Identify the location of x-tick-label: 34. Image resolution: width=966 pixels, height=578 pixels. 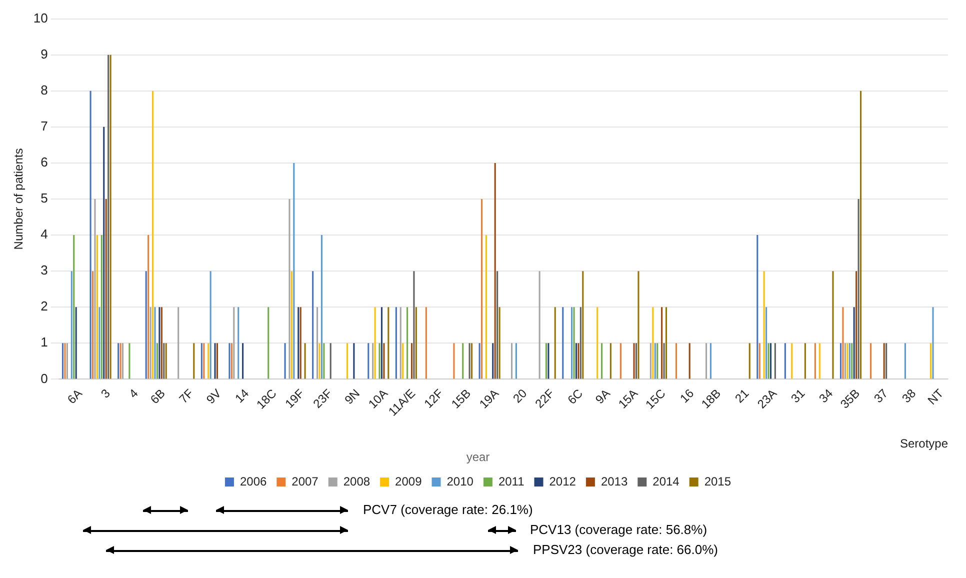
(826, 396).